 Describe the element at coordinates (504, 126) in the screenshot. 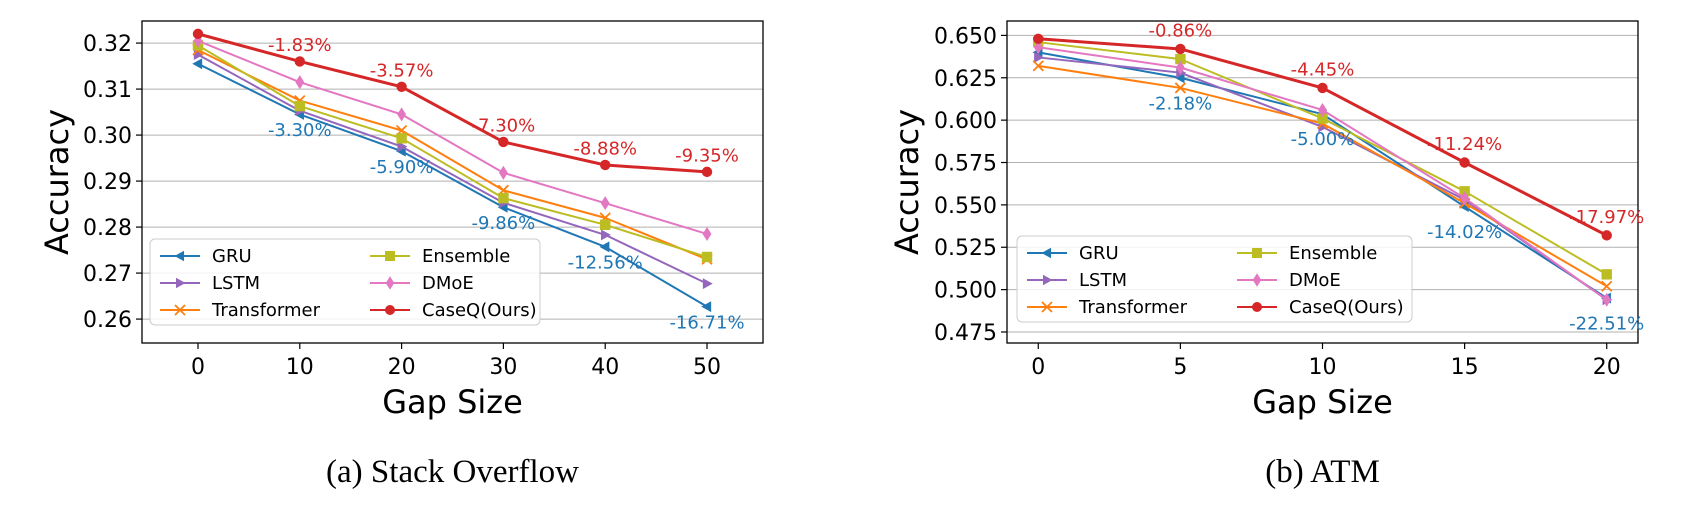

I see `annotation-label: -7.30%` at that location.